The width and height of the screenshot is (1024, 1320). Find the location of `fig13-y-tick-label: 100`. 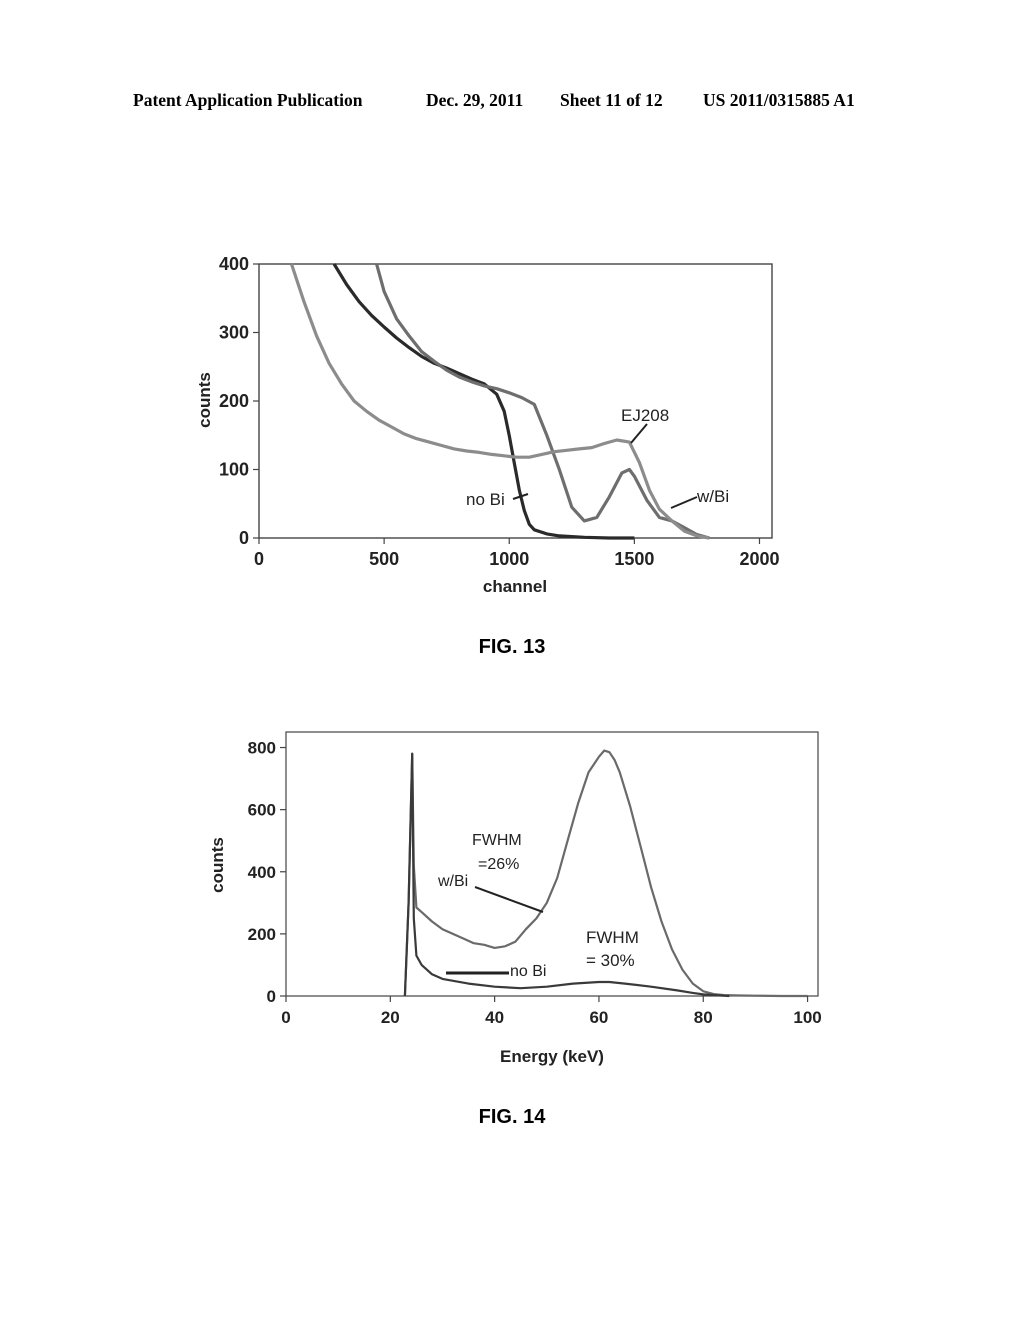

fig13-y-tick-label: 100 is located at coordinates (234, 470).